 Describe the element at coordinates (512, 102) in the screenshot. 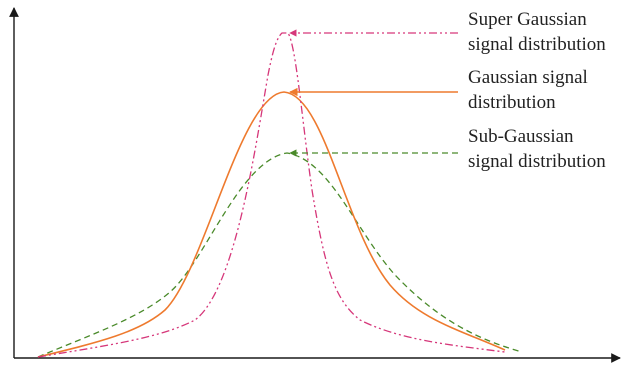

I see `gaussian-label-line2: distribution` at that location.